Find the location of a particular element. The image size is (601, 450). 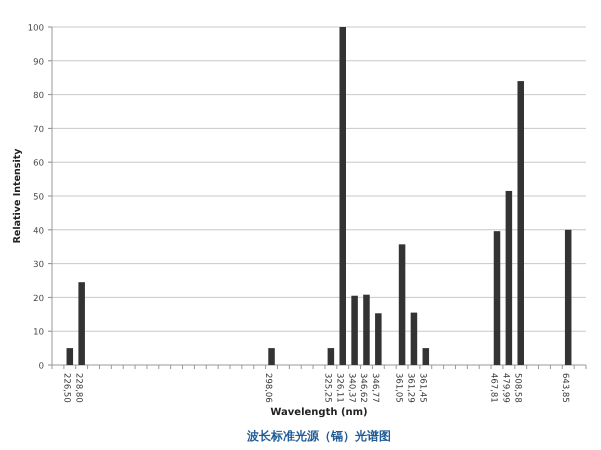

y-tick-label: 20 is located at coordinates (38, 299).